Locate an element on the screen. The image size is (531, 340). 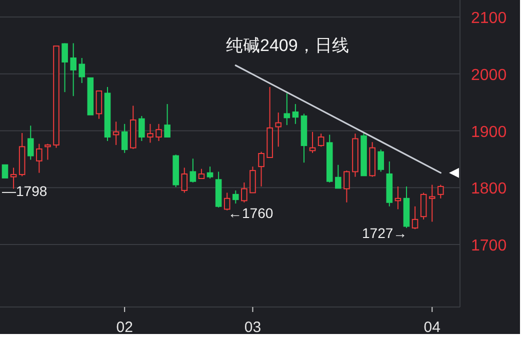
y-tick-label: 1800 is located at coordinates (489, 189).